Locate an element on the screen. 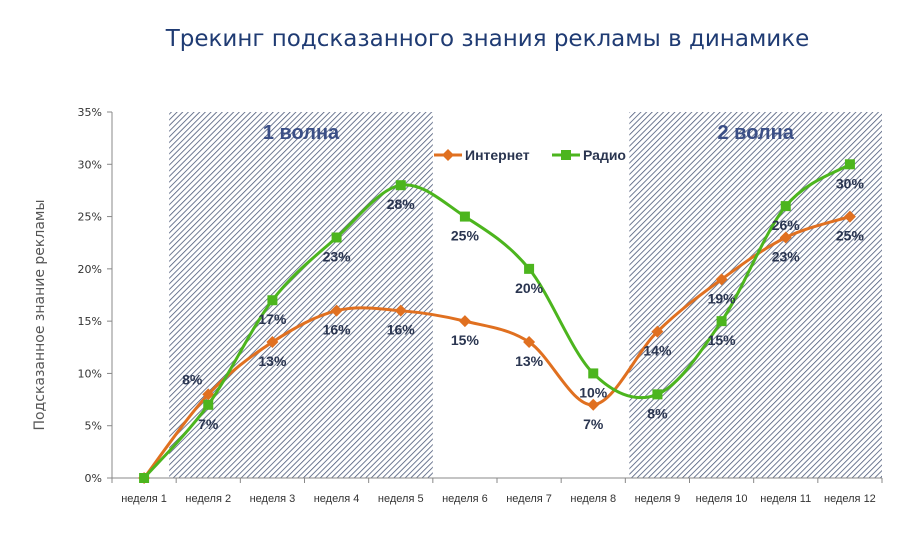 This screenshot has height=534, width=922. x-tick-label: неделя 10 is located at coordinates (722, 499).